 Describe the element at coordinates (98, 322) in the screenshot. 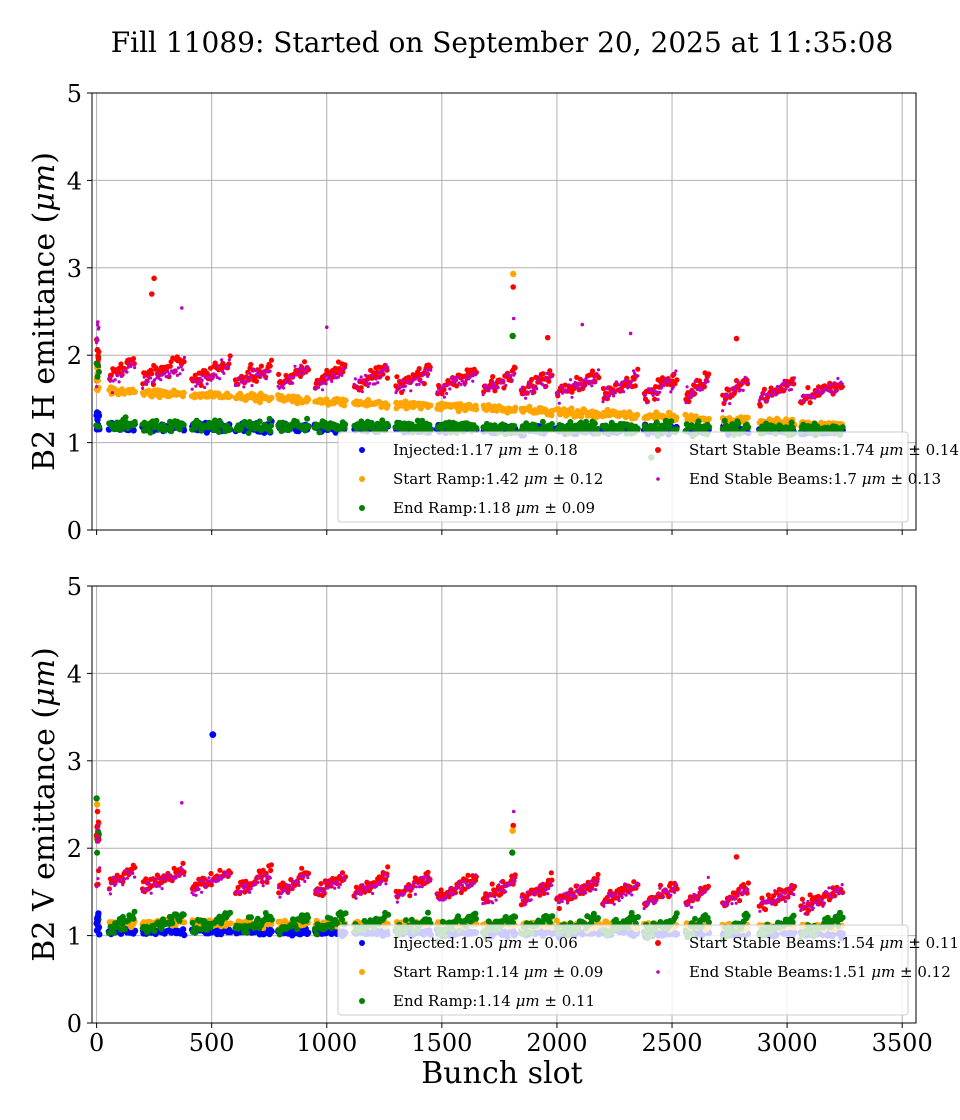

I see `outlier-point` at that location.